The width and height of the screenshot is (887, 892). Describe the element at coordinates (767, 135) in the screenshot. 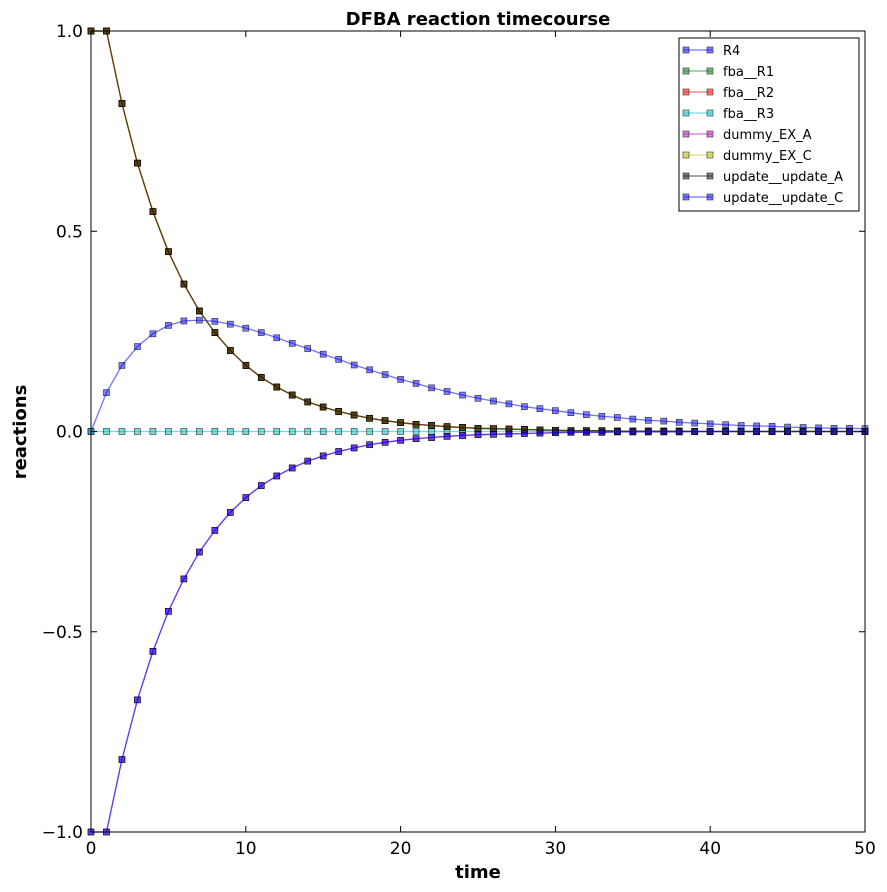

I see `legend-label: dummy_EX_A` at that location.